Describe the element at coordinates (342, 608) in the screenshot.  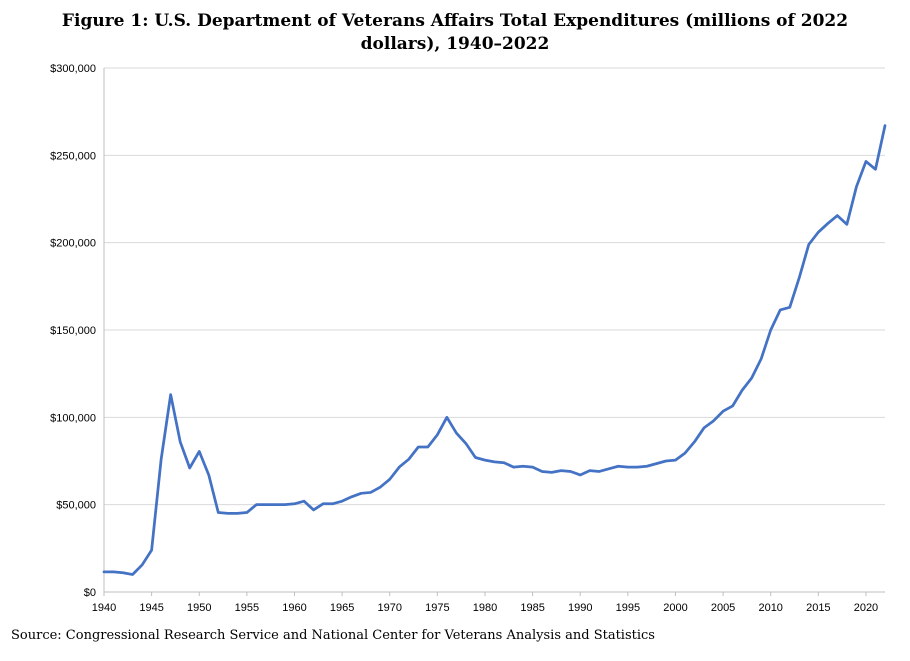
I see `x-tick-label: 1965` at that location.